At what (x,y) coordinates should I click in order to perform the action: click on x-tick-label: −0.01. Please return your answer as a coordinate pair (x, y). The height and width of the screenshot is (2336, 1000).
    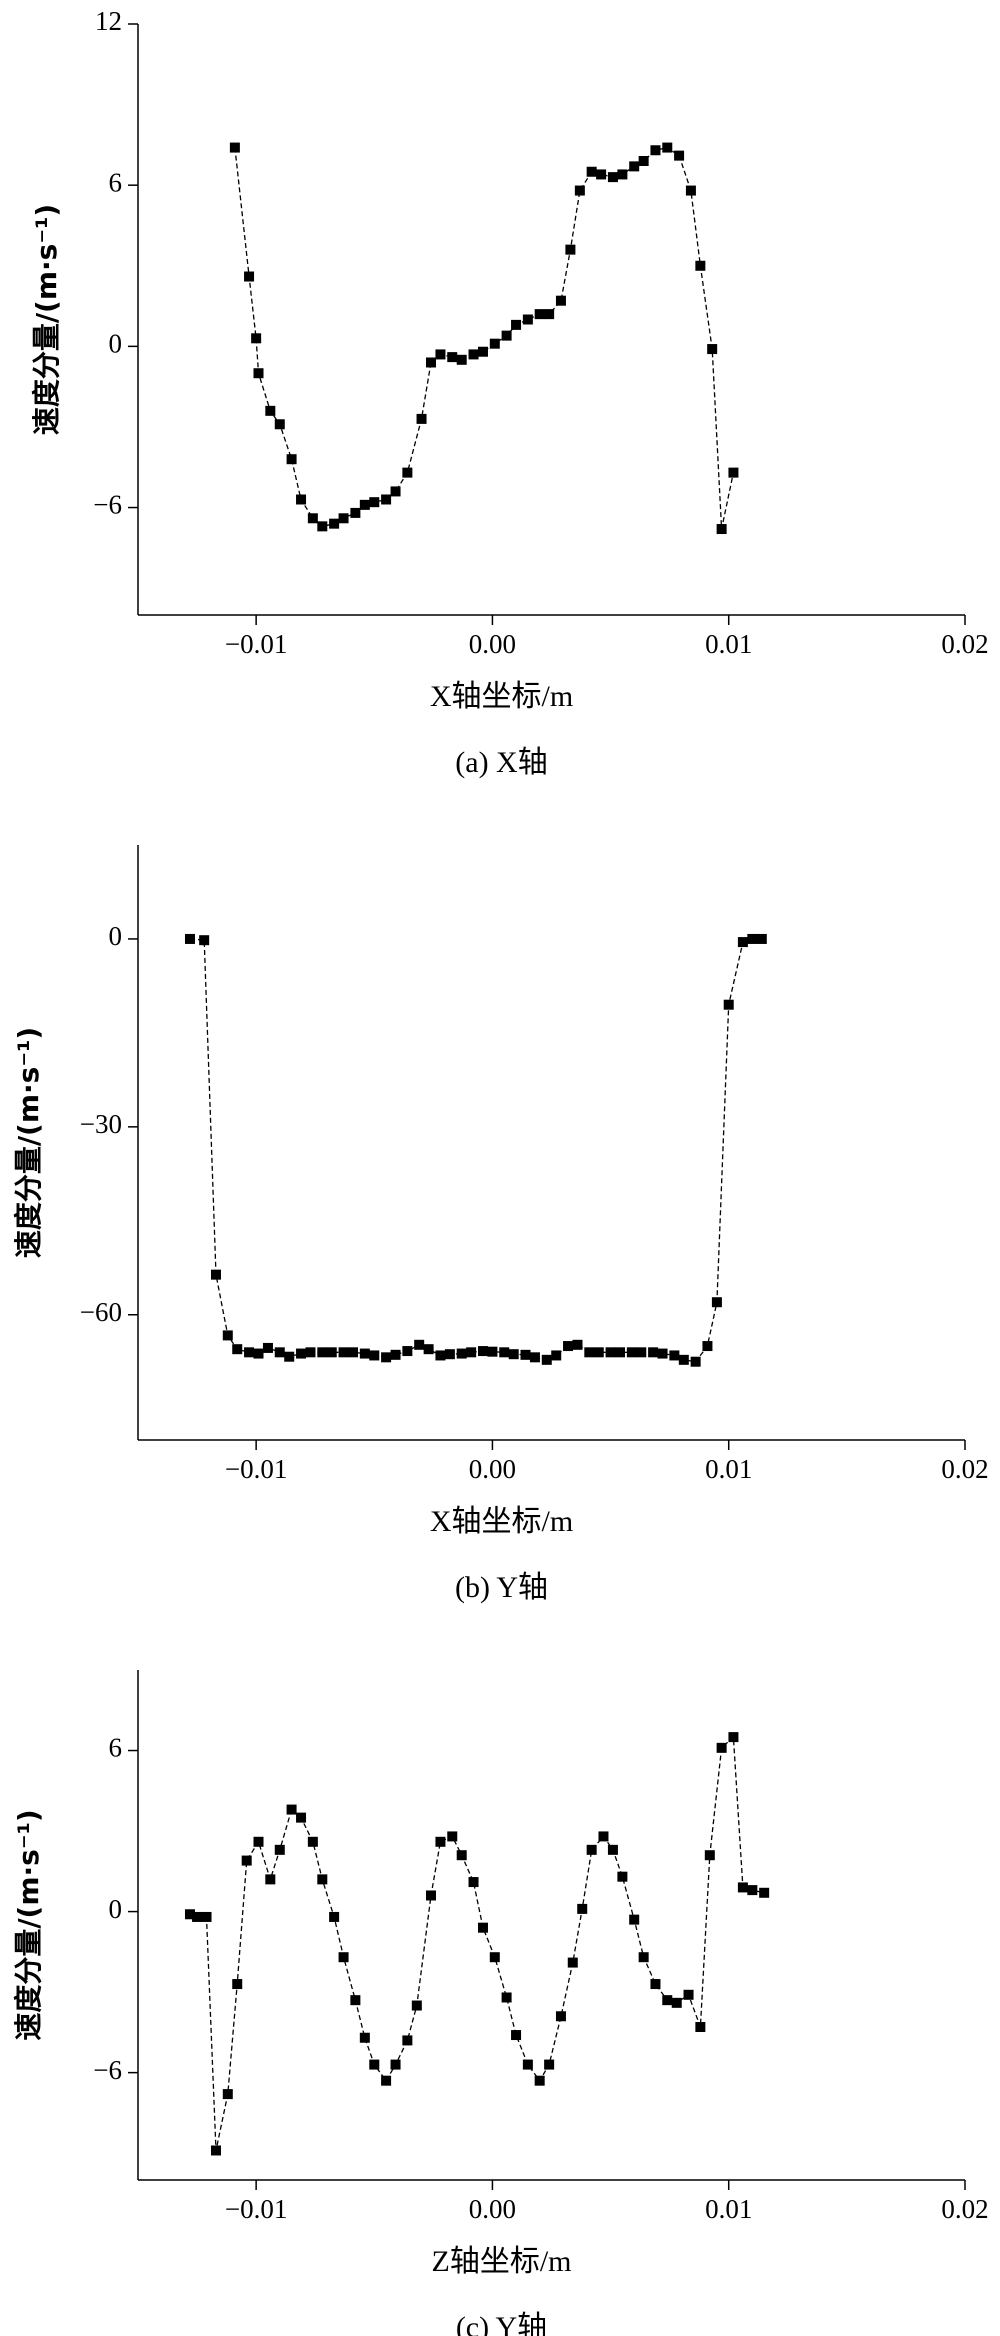
    Looking at the image, I should click on (256, 644).